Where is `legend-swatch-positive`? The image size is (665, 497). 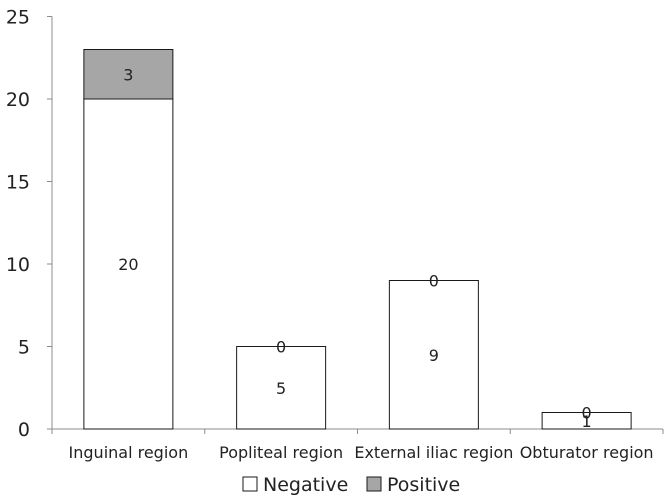
legend-swatch-positive is located at coordinates (374, 484).